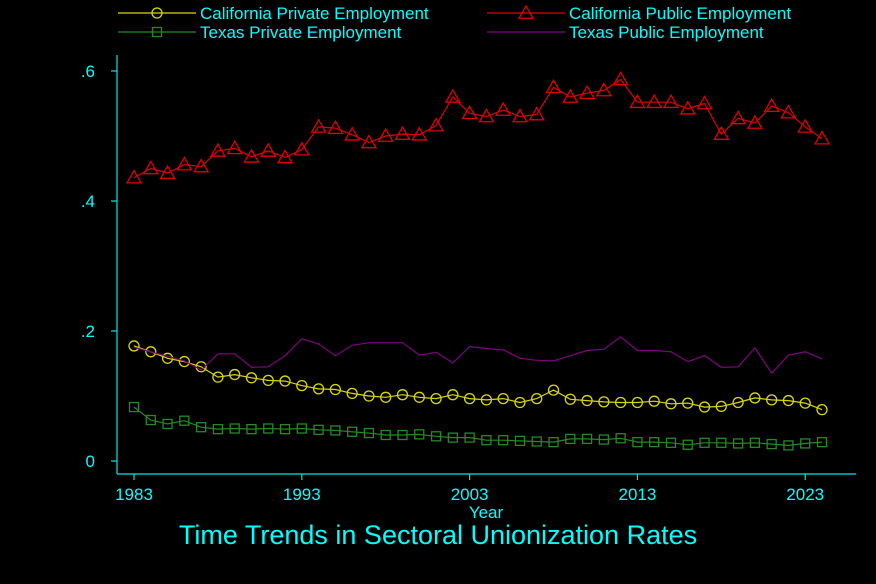 This screenshot has width=876, height=584. What do you see at coordinates (301, 32) in the screenshot?
I see `legend-label: Texas Private Employment` at bounding box center [301, 32].